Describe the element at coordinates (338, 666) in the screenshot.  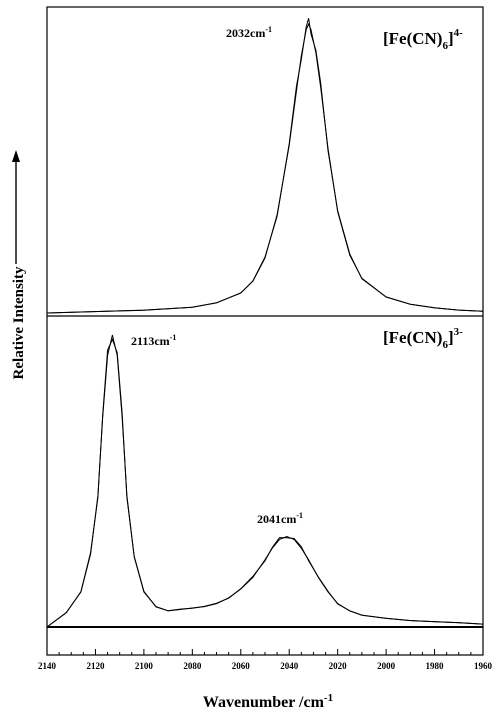
I see `x-tick-label: 2020` at that location.